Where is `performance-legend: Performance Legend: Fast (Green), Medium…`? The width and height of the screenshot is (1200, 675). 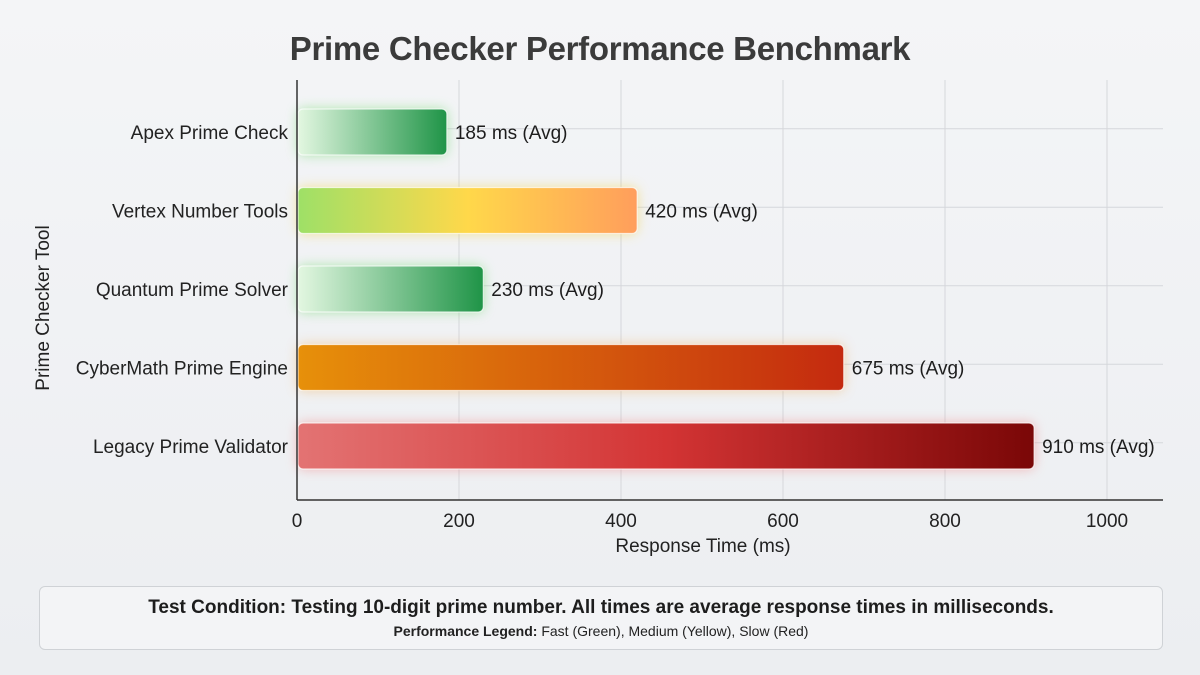 performance-legend: Performance Legend: Fast (Green), Medium… is located at coordinates (601, 631).